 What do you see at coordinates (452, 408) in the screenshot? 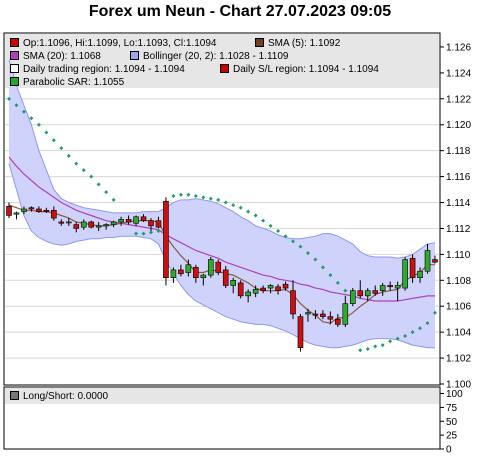
I see `y-tick-label: 75` at bounding box center [452, 408].